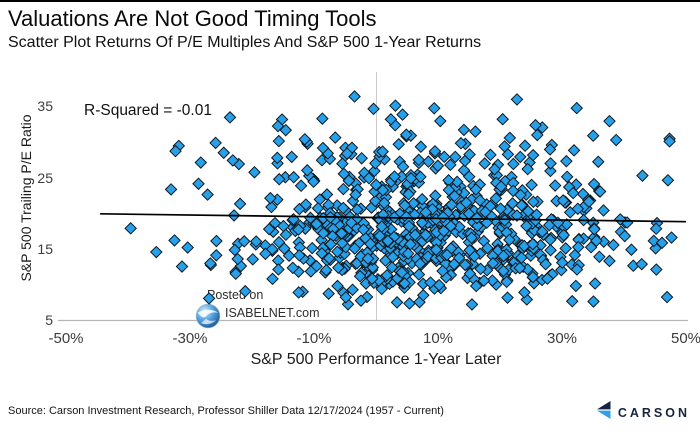  Describe the element at coordinates (45, 177) in the screenshot. I see `y-tick-label: 25` at that location.